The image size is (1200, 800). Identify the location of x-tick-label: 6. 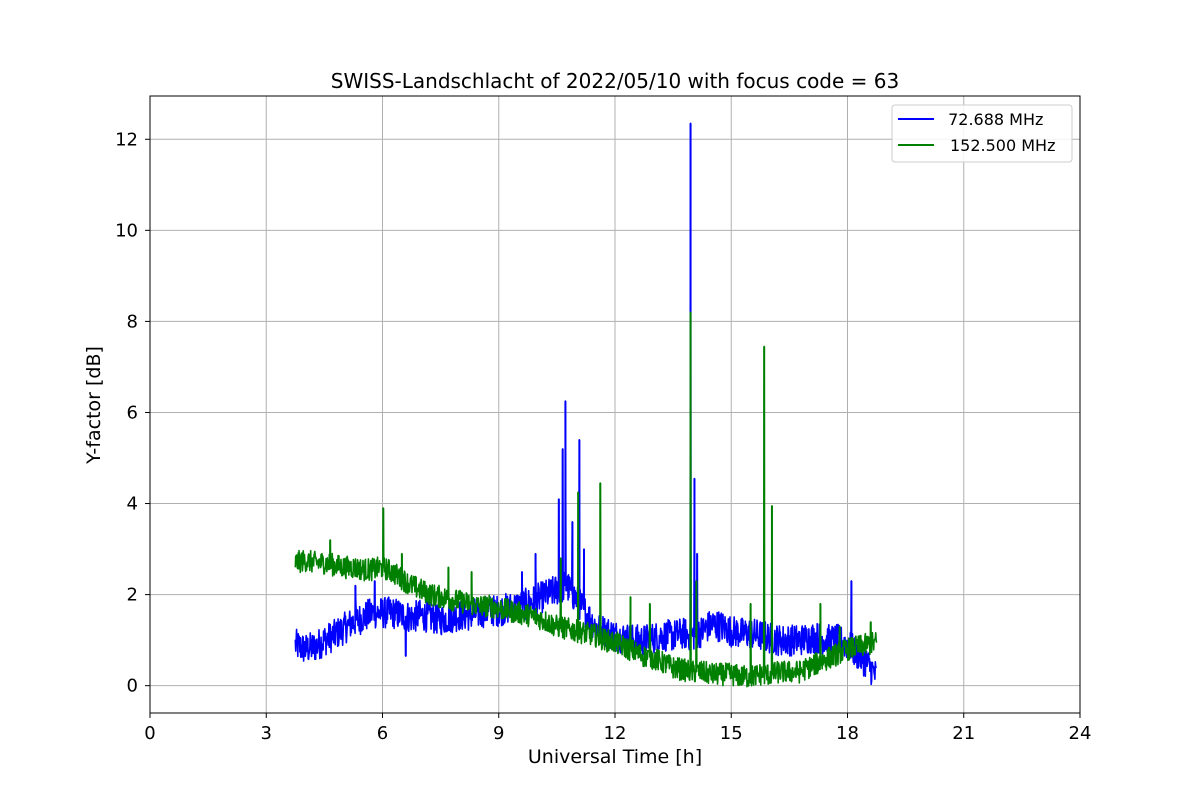
(382, 733).